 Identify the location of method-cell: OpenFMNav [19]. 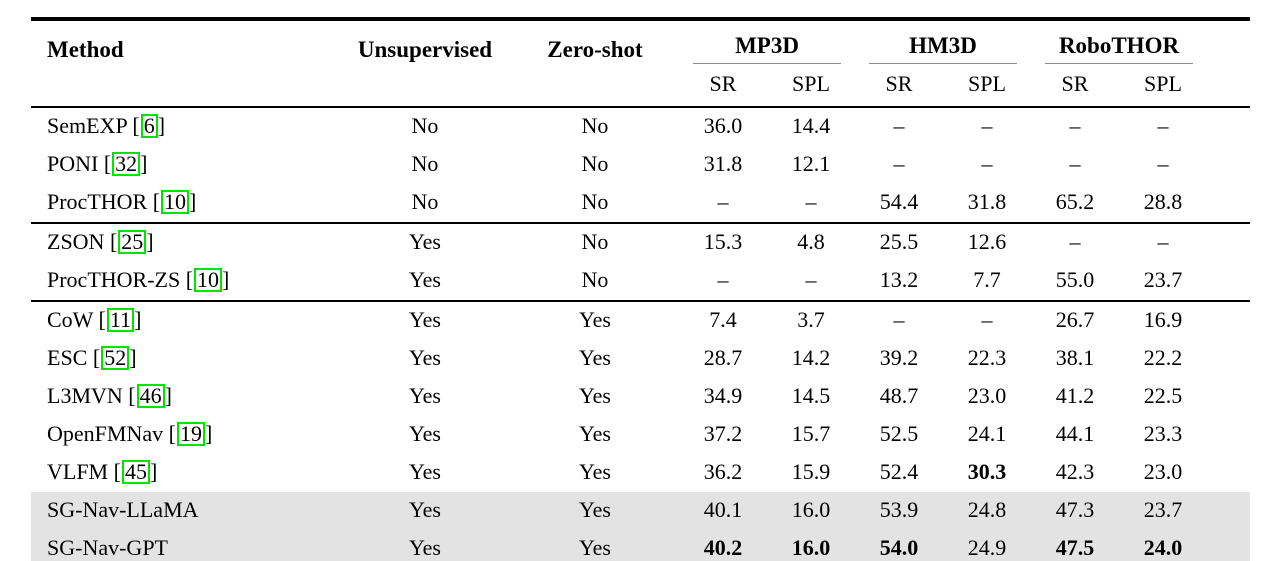
(130, 433).